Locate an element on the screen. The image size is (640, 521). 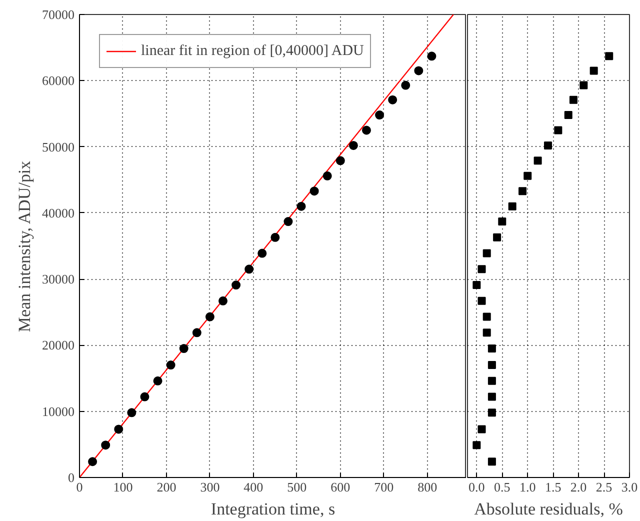
x-tick-label: 600 is located at coordinates (340, 487).